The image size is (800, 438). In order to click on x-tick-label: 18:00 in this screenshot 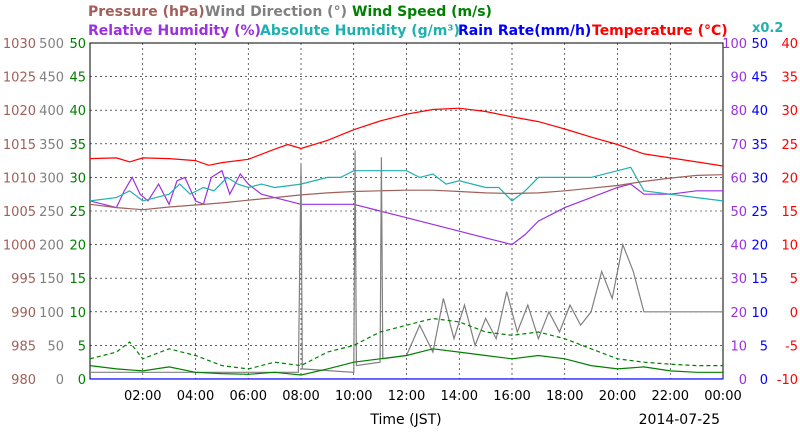, I will do `click(564, 396)`.